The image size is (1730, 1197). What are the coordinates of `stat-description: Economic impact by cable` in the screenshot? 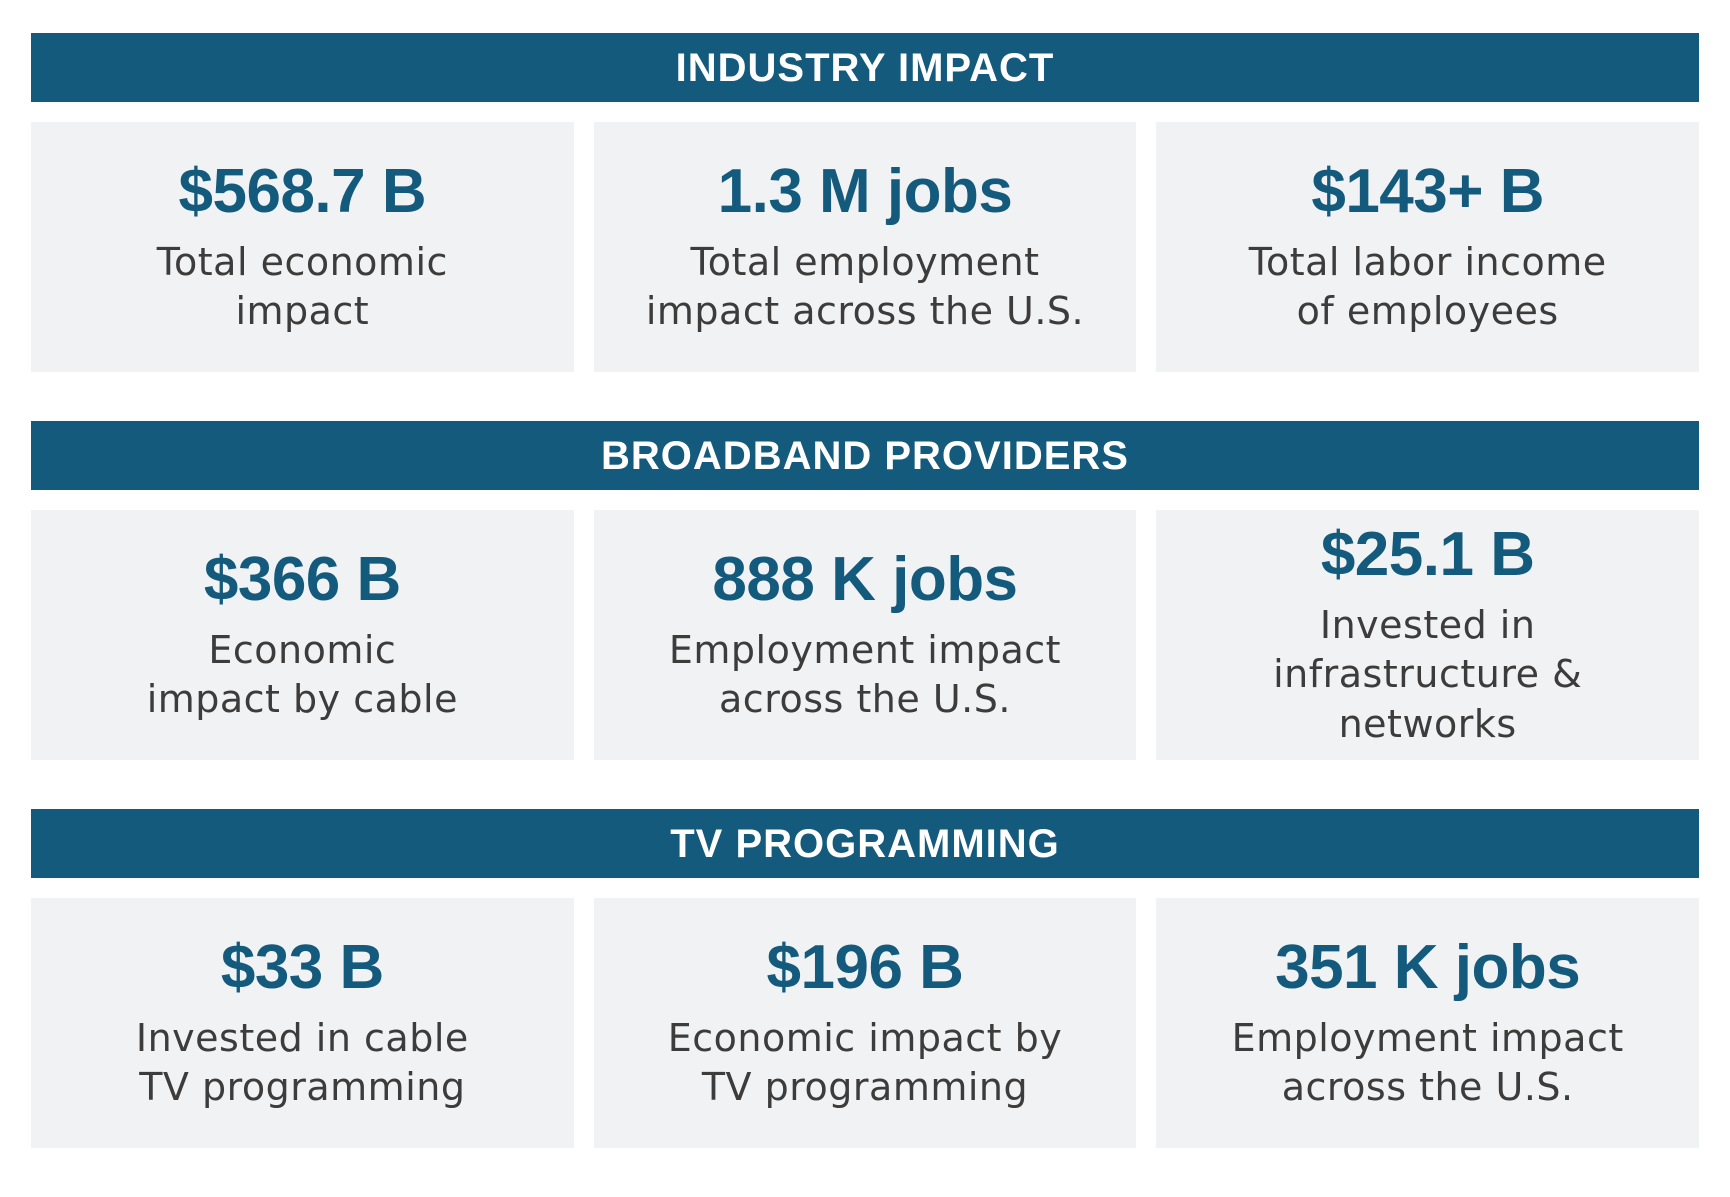 It's located at (302, 675).